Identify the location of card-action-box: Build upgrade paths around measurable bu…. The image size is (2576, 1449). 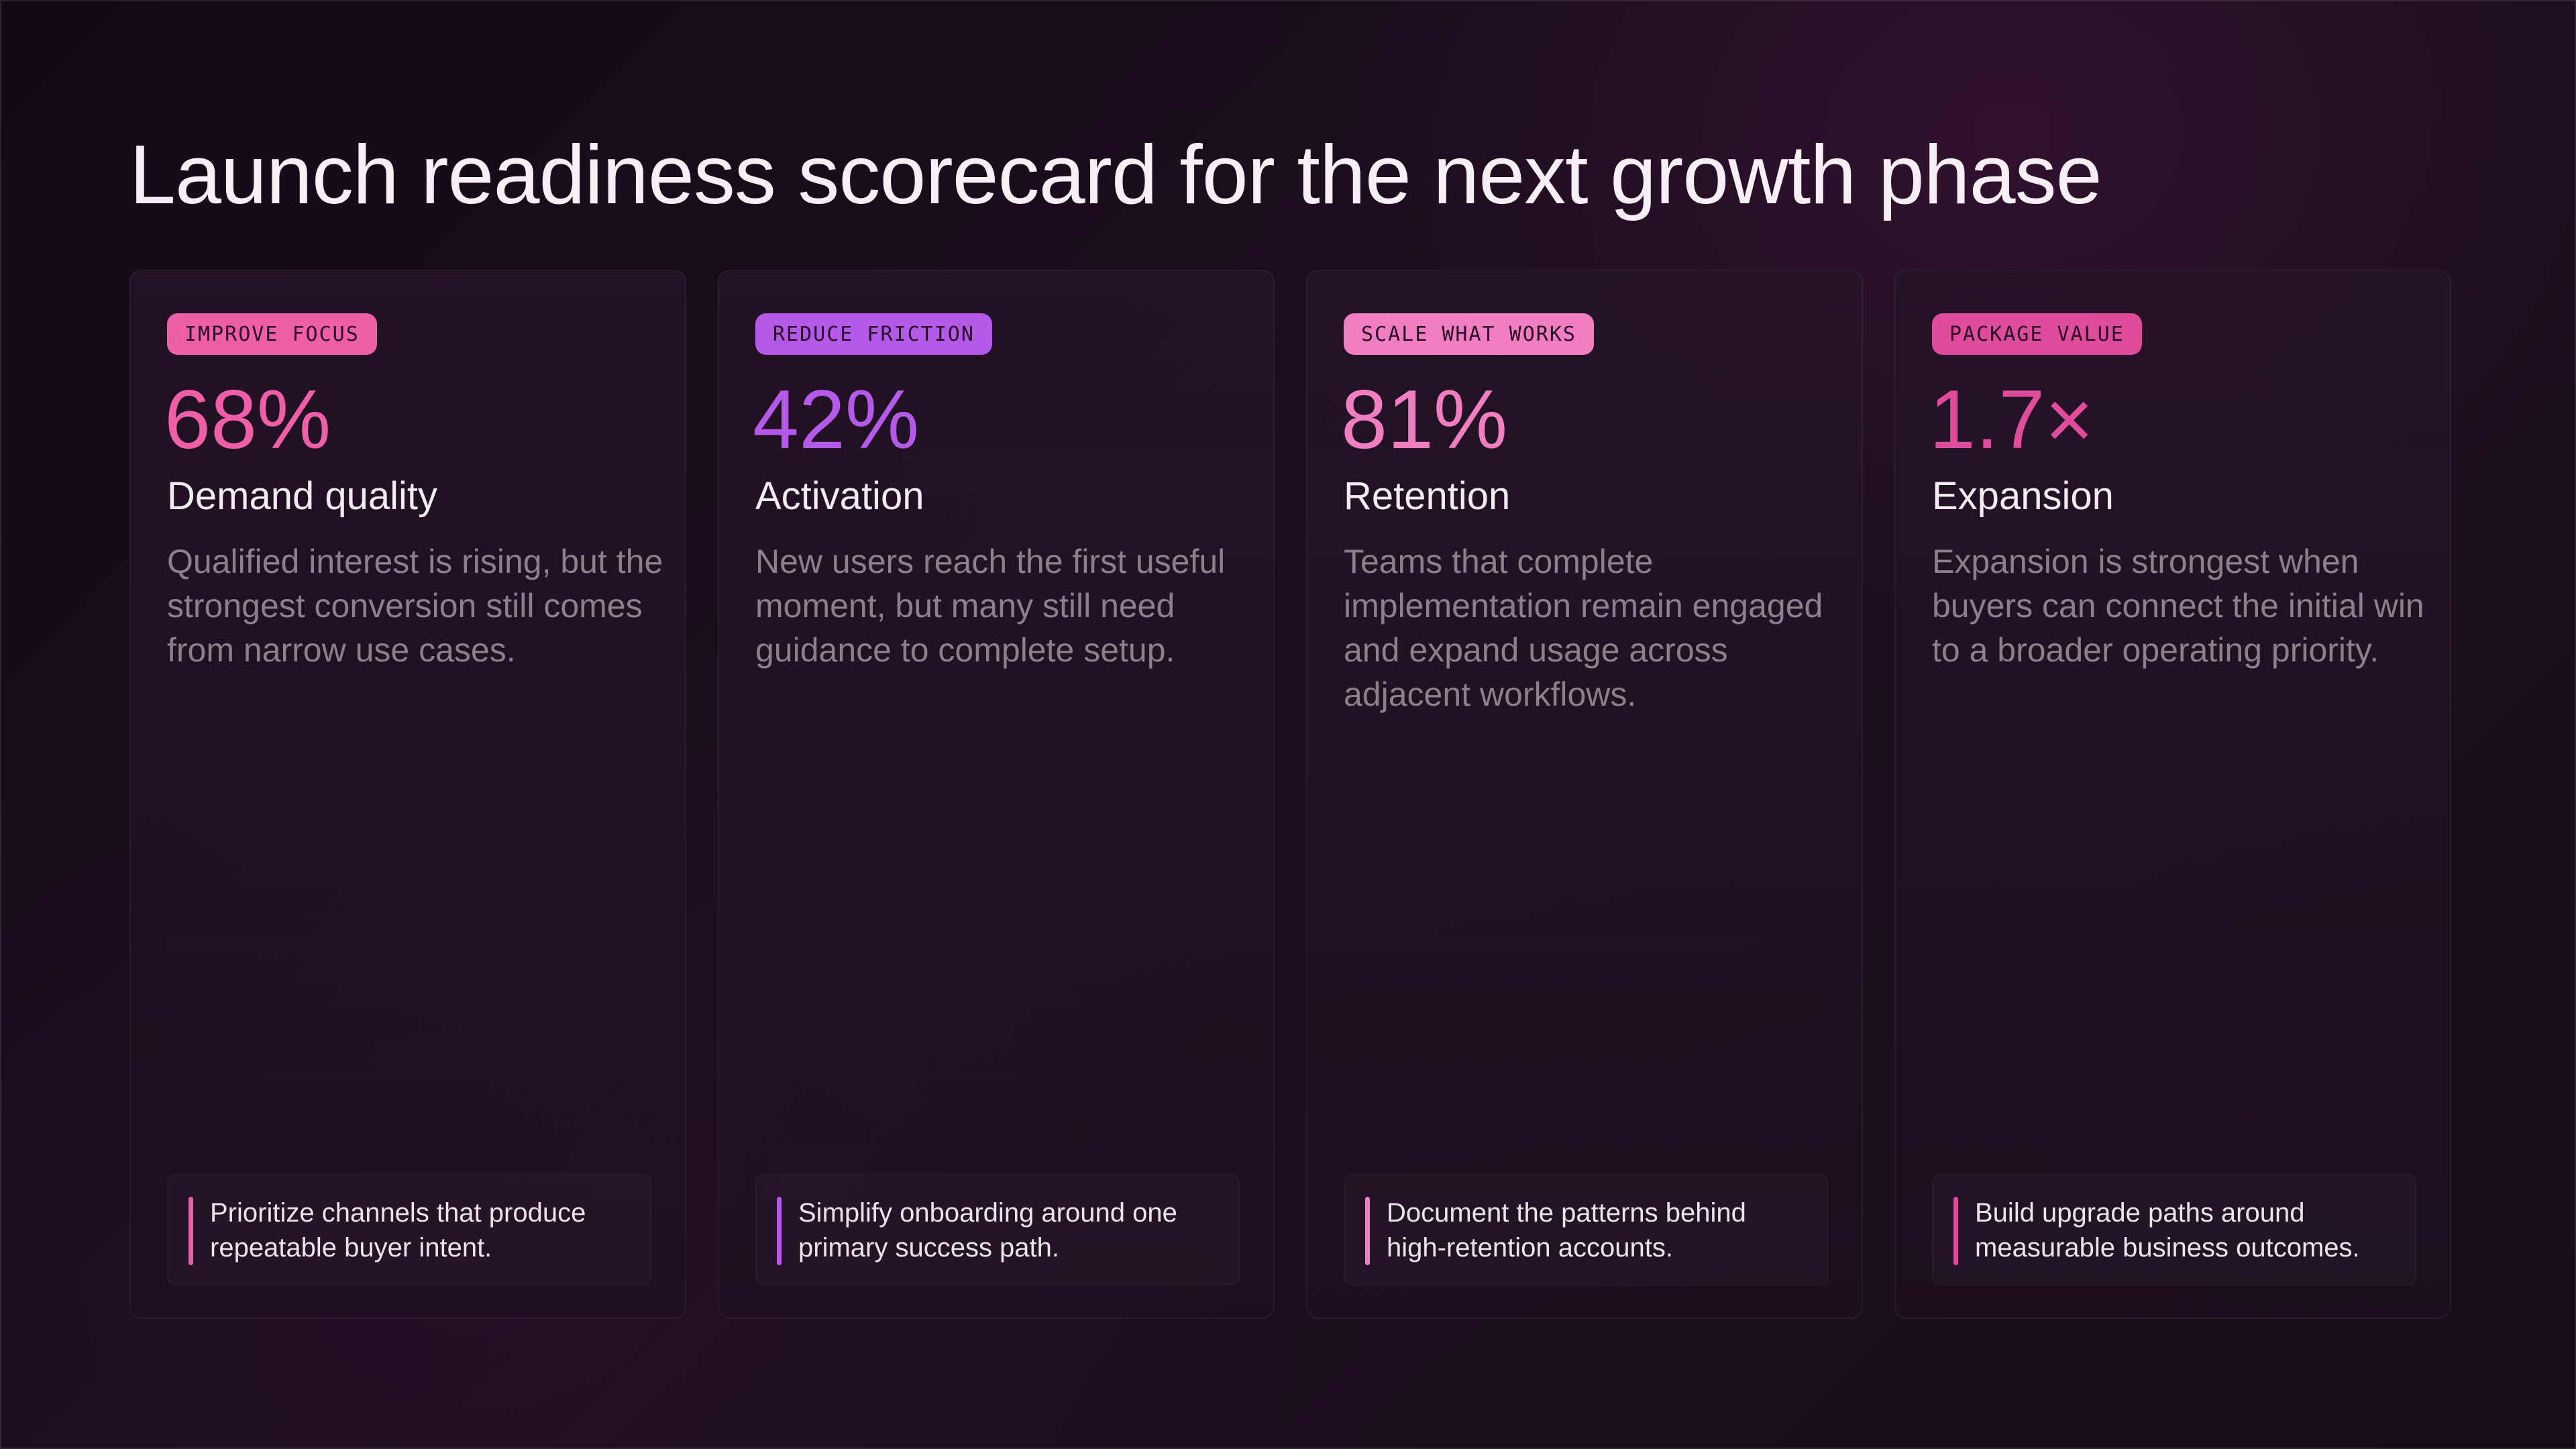
(2174, 1229).